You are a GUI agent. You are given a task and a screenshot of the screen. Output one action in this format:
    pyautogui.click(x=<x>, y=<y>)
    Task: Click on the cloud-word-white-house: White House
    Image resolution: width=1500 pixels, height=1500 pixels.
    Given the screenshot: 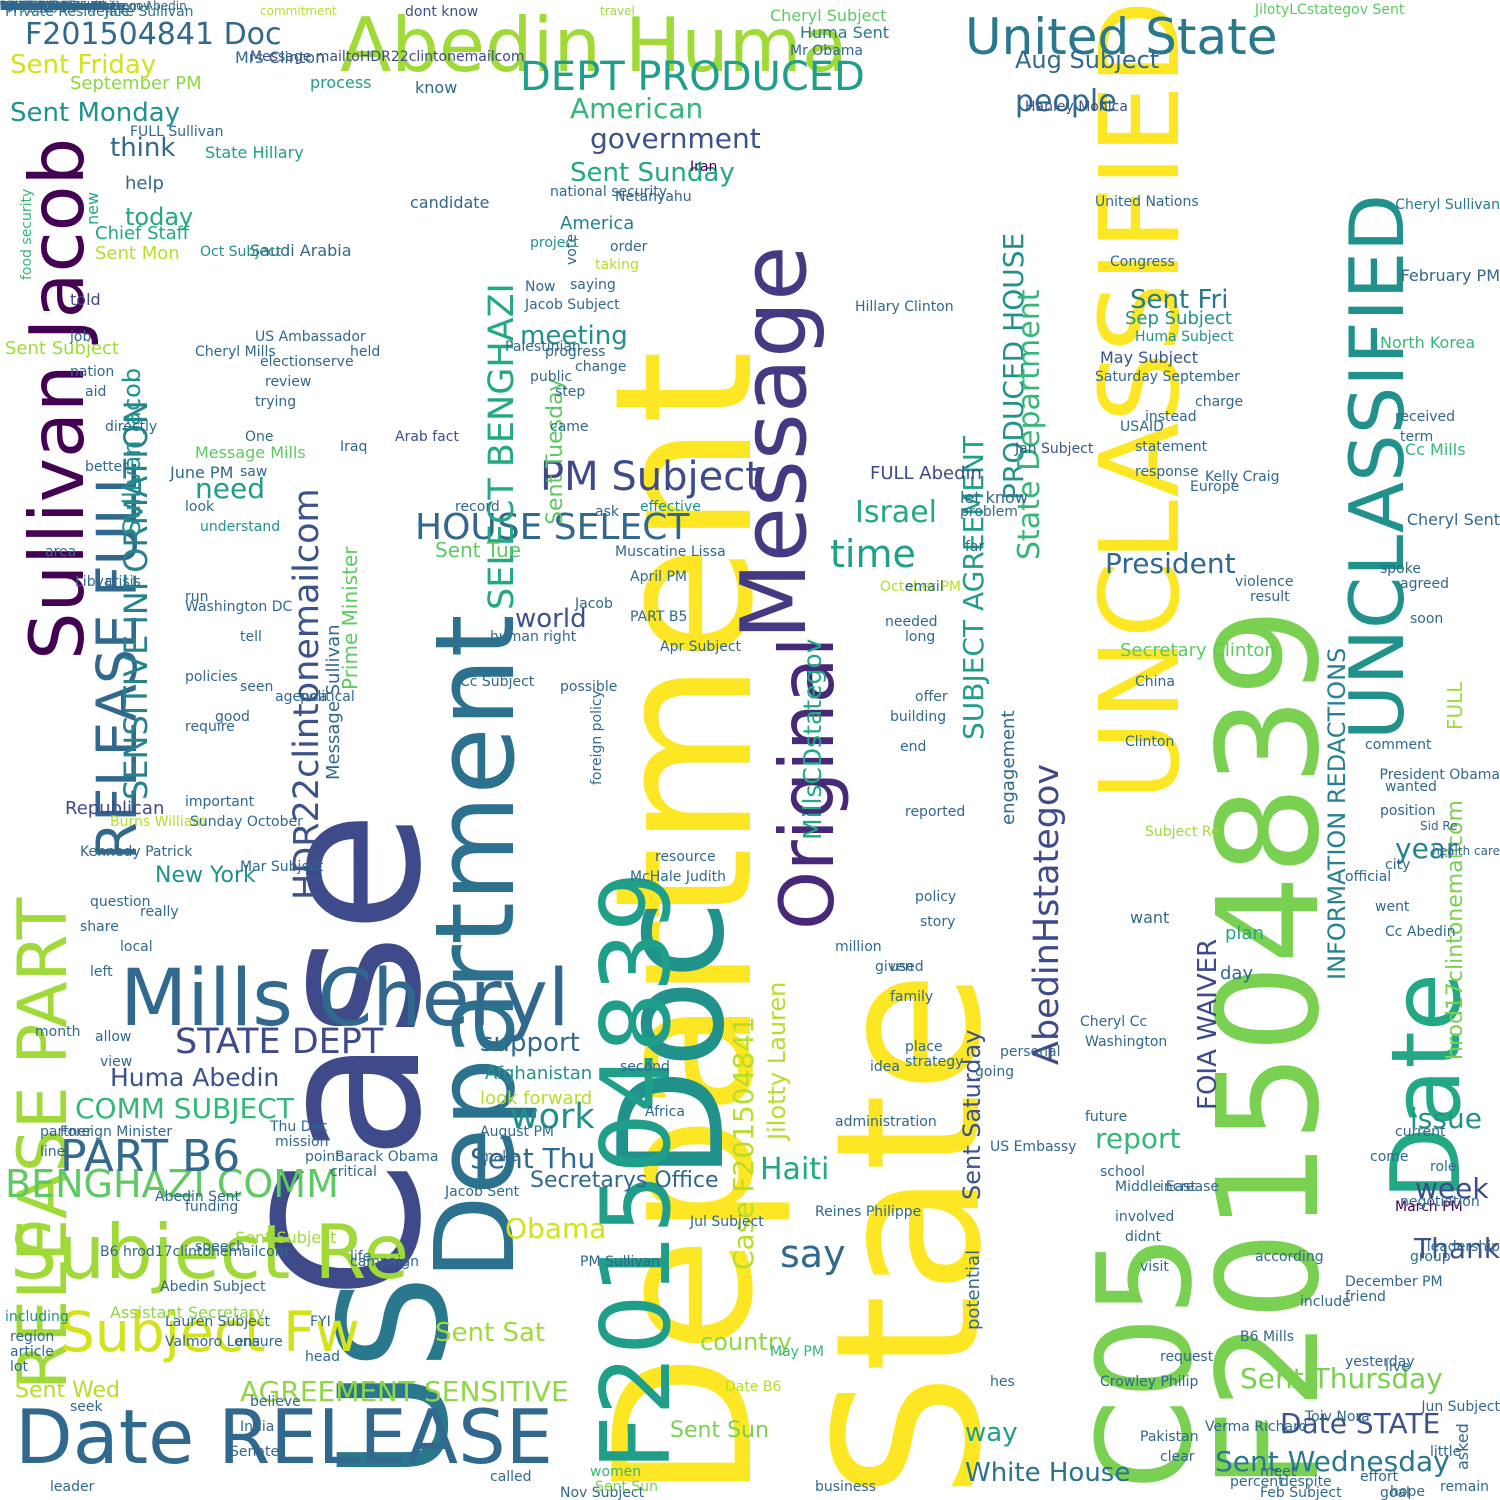 What is the action you would take?
    pyautogui.click(x=1048, y=1473)
    